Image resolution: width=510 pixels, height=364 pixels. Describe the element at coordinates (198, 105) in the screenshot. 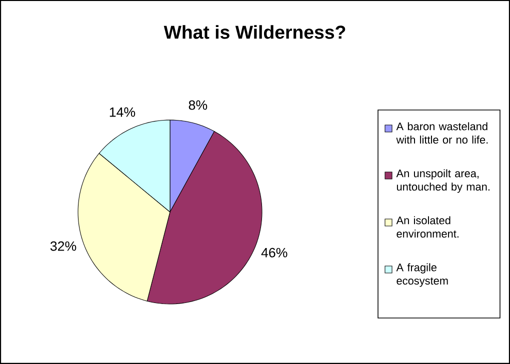

I see `data-label: 8%` at that location.